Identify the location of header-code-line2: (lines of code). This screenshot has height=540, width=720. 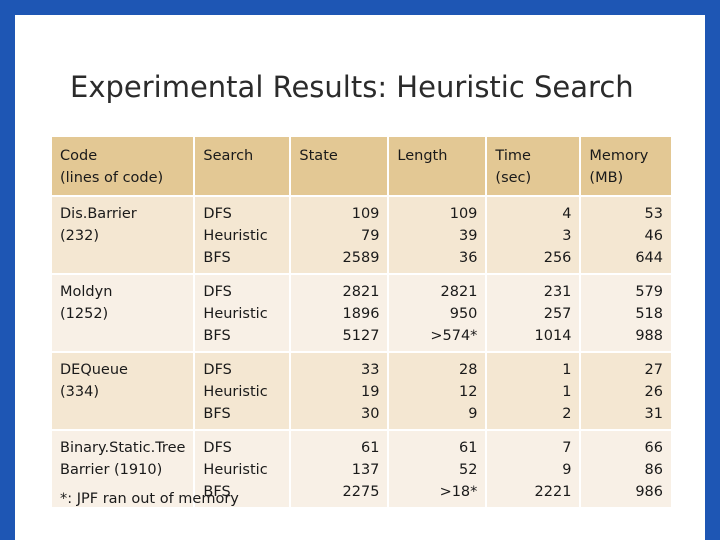
(112, 178).